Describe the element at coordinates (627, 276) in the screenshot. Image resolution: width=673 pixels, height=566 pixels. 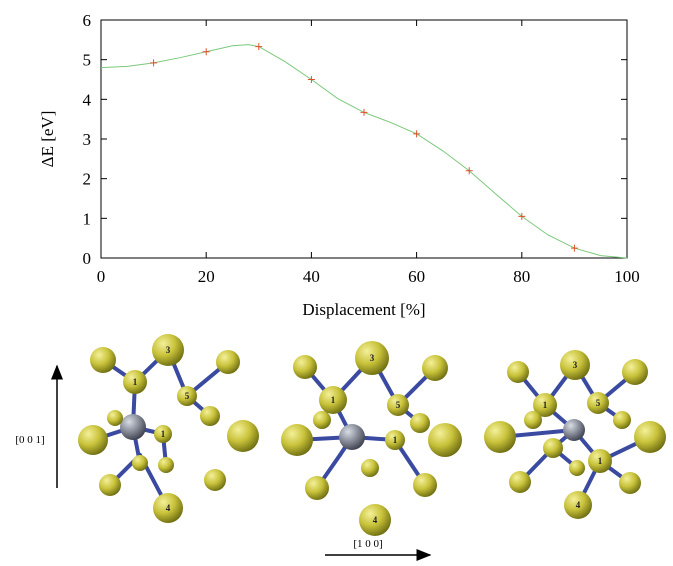
I see `x-tick-label: 100` at that location.